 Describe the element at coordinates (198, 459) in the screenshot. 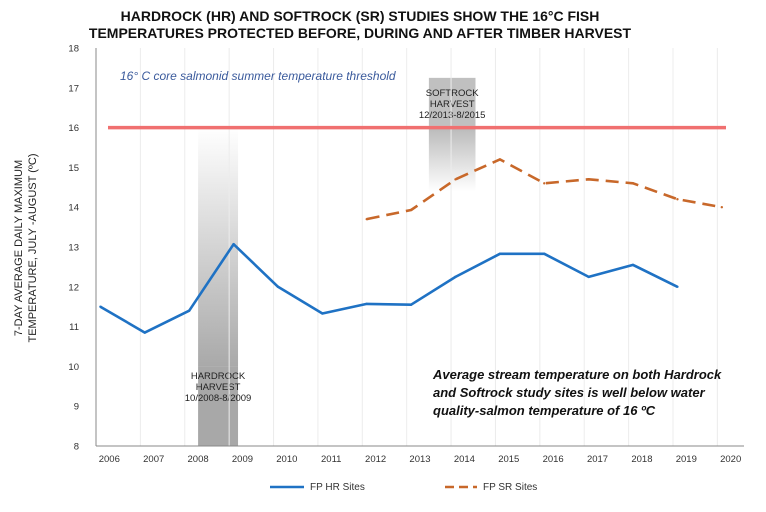

I see `x-tick-label-2008: 2008` at that location.